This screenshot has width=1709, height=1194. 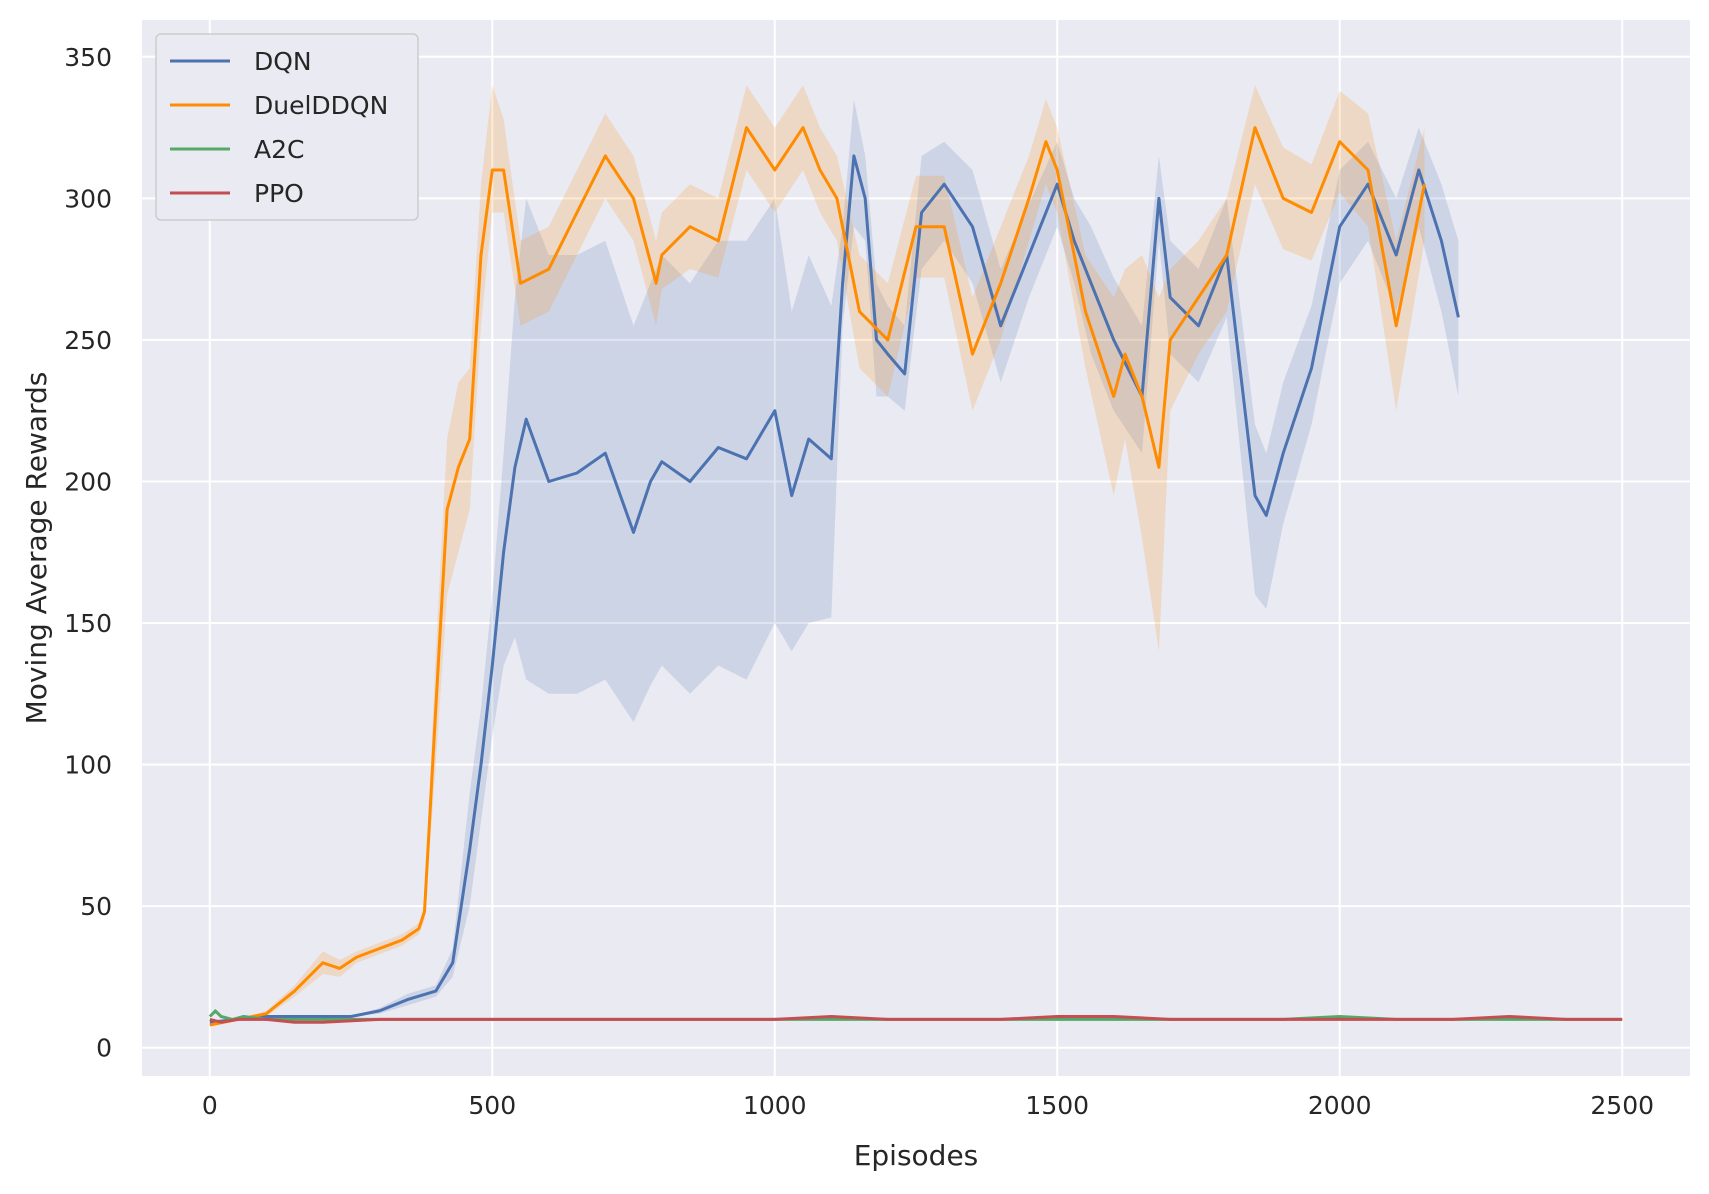 I want to click on legend-label-dqn: DQN, so click(x=283, y=61).